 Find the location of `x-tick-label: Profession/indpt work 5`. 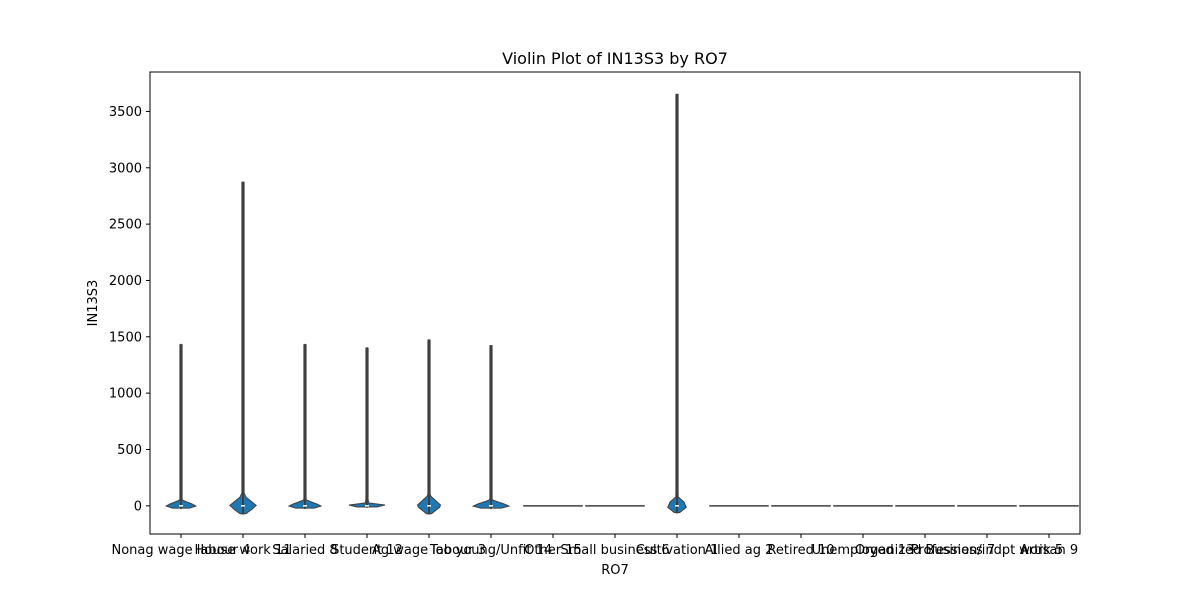

x-tick-label: Profession/indpt work 5 is located at coordinates (987, 550).